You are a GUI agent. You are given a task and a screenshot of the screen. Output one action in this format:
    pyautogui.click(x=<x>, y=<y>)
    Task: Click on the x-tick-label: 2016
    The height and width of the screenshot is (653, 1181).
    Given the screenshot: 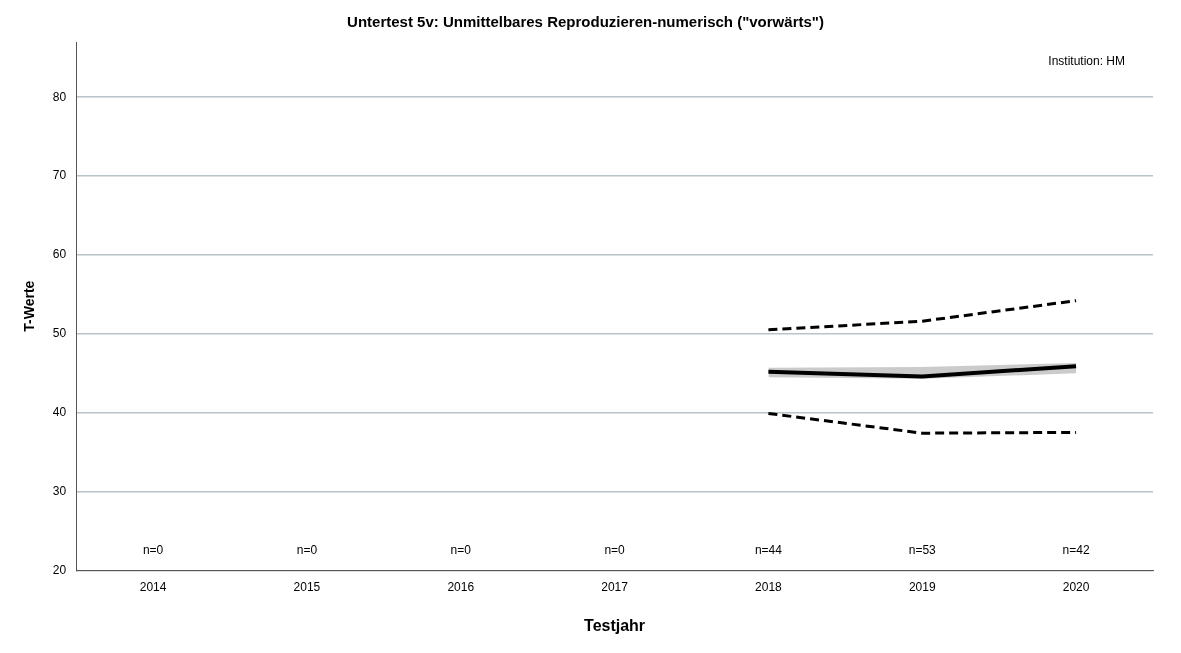 What is the action you would take?
    pyautogui.click(x=461, y=586)
    